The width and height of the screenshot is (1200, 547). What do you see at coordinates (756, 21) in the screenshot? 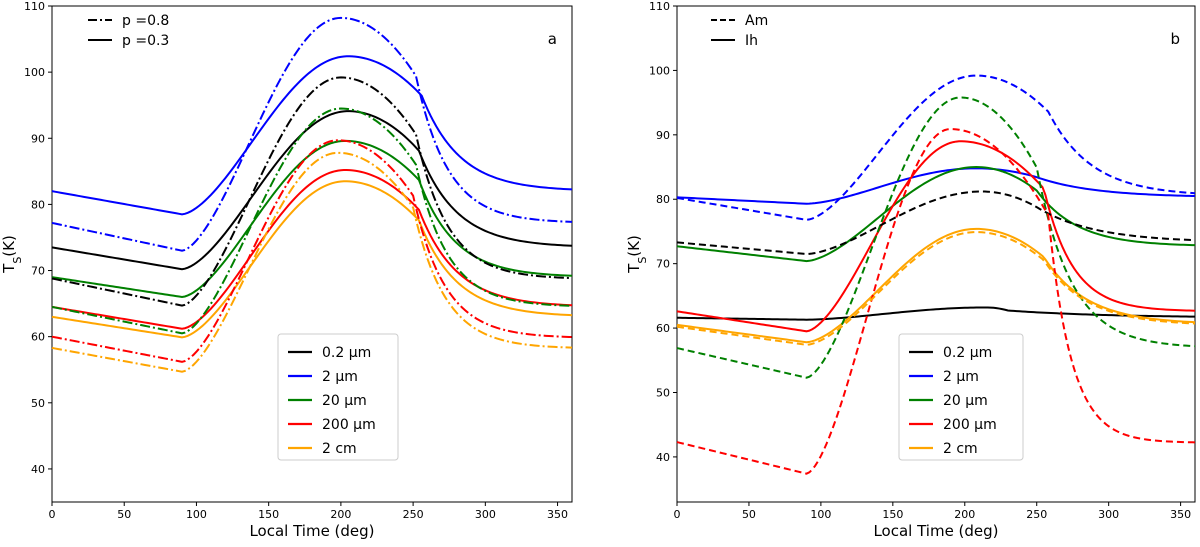
I see `style-legend-b-item-0: Am` at bounding box center [756, 21].